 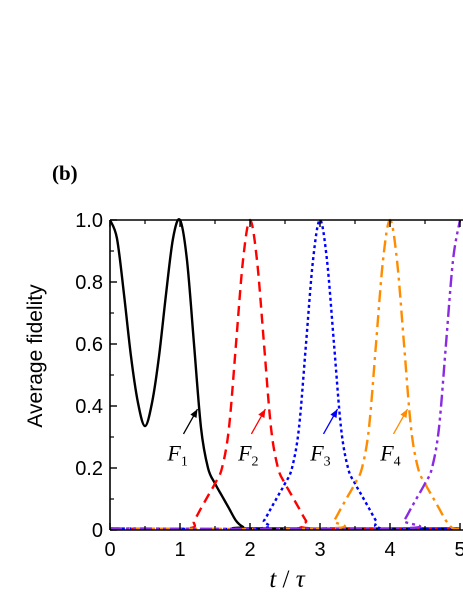 What do you see at coordinates (109, 550) in the screenshot?
I see `x-tick-label: 0` at bounding box center [109, 550].